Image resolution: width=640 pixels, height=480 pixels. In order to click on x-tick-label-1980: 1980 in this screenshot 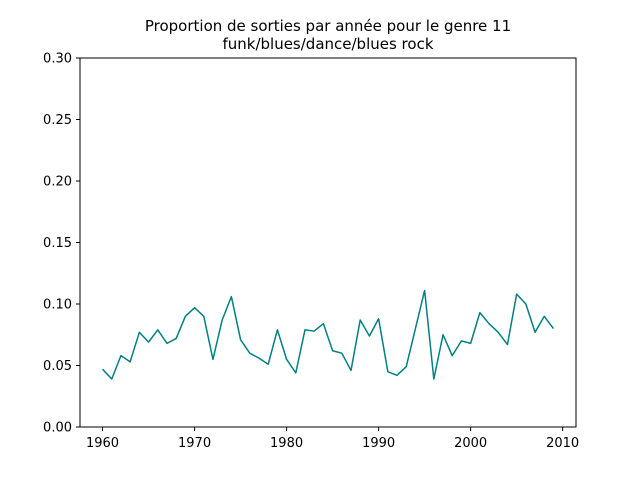, I will do `click(286, 443)`.